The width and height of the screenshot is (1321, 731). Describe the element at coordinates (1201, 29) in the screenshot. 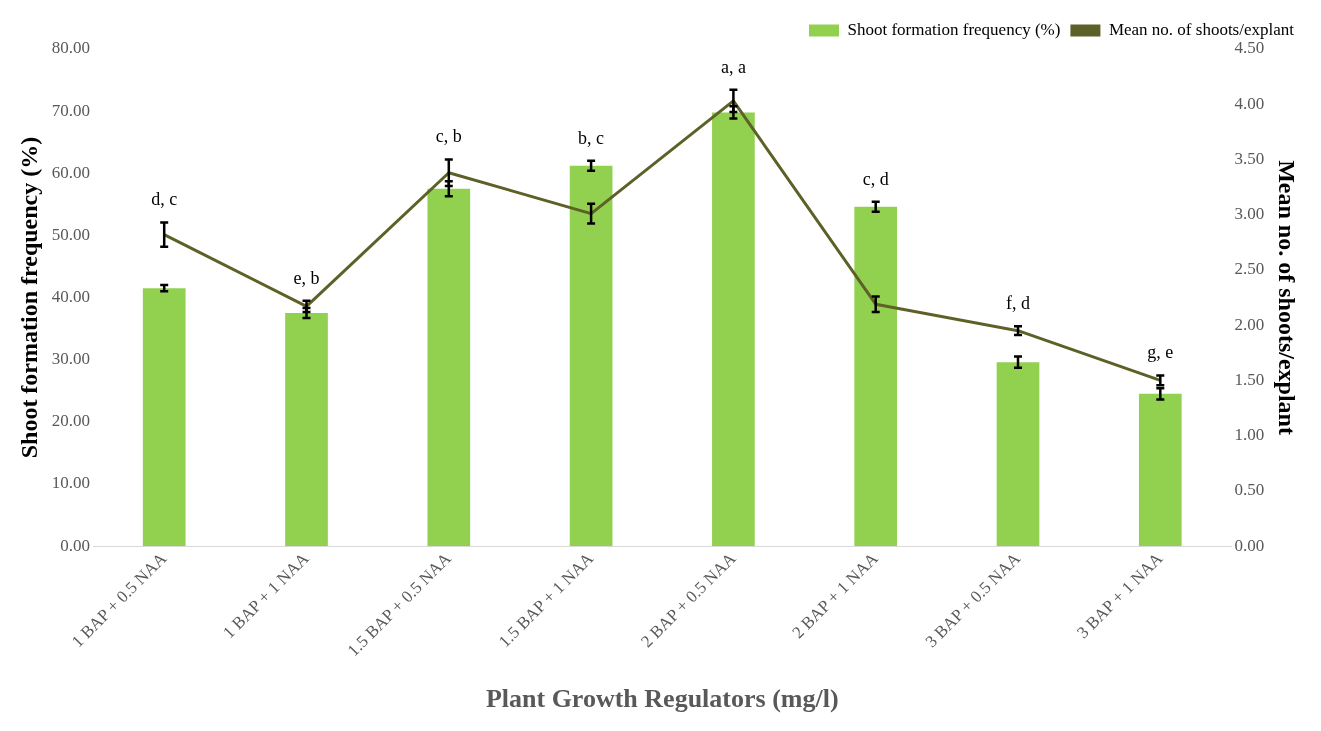

I see `legend-label: Mean no. of shoots/explant` at that location.